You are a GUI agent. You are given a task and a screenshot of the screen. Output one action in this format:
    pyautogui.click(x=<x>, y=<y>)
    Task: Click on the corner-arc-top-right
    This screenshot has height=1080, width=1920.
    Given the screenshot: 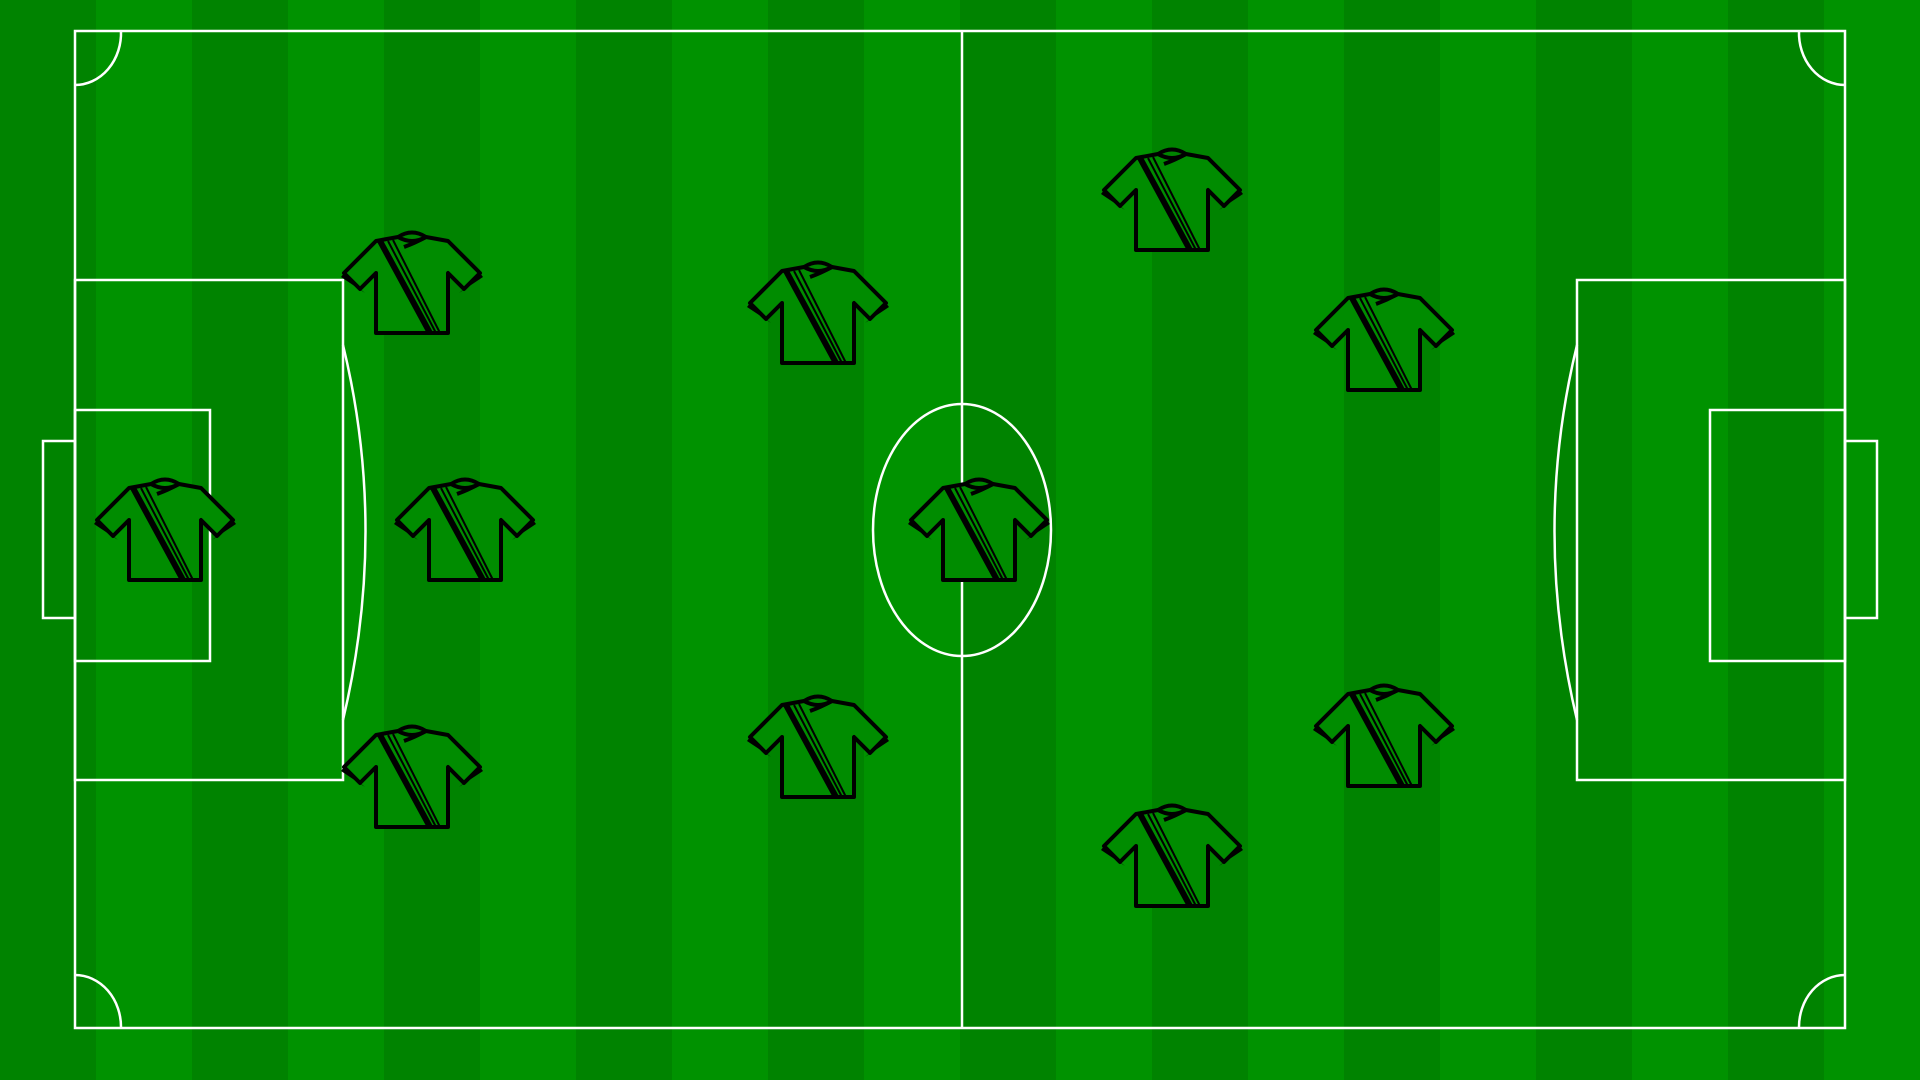 What is the action you would take?
    pyautogui.click(x=1821, y=58)
    